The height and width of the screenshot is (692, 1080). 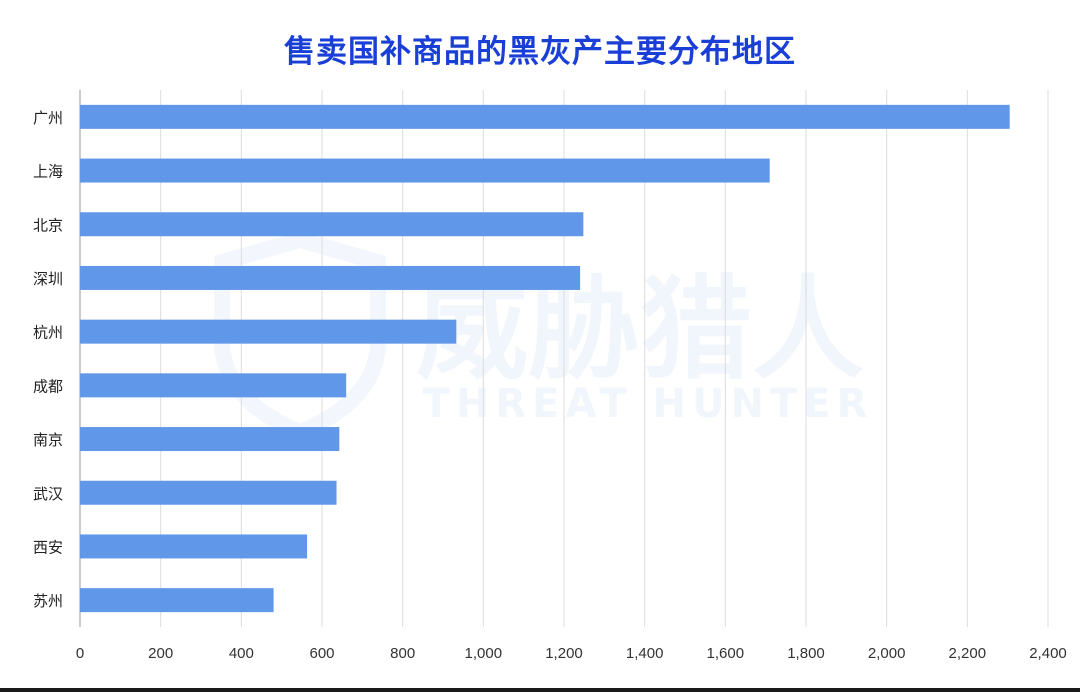 I want to click on x-tick-label: 800, so click(x=402, y=653).